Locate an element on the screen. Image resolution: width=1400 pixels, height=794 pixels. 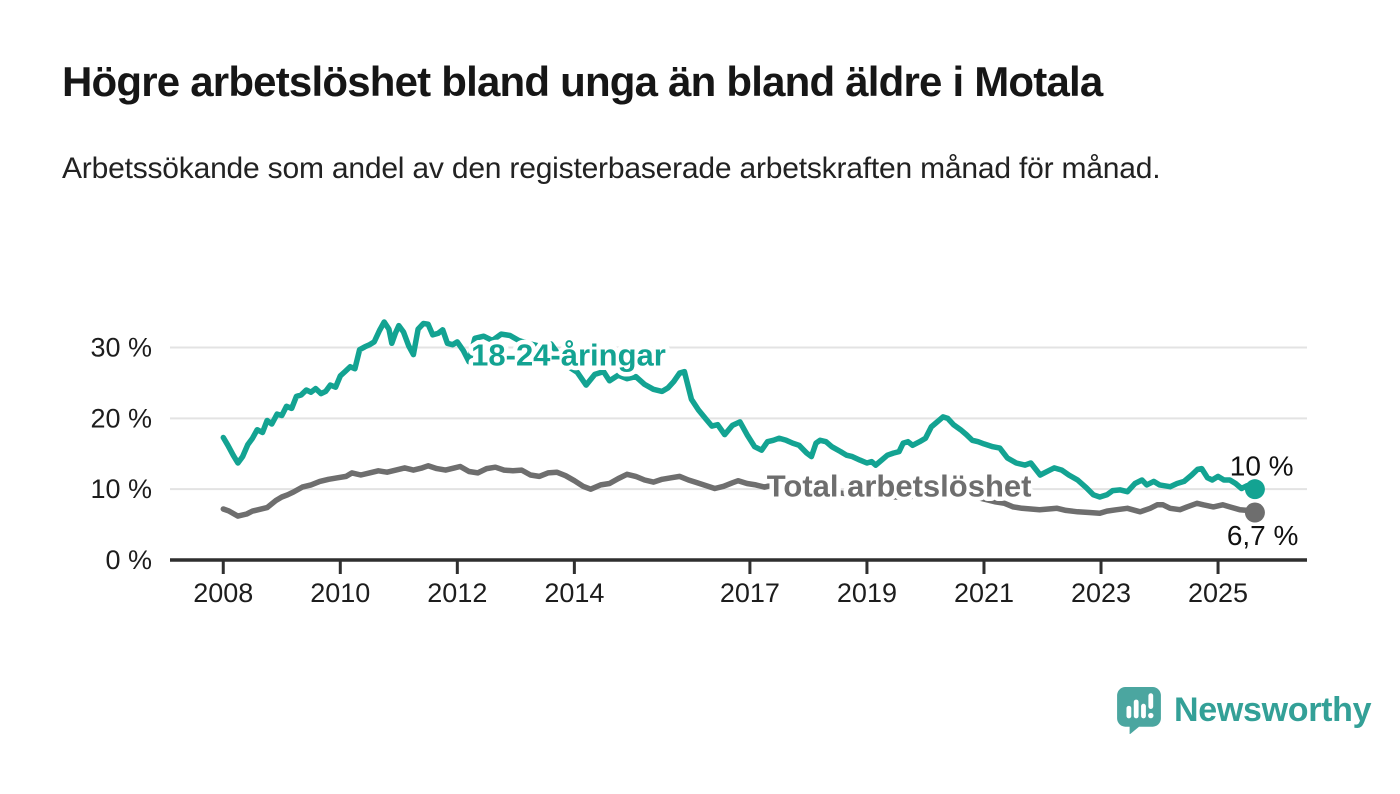
newsworthy-logo: Newsworthy is located at coordinates (1244, 710).